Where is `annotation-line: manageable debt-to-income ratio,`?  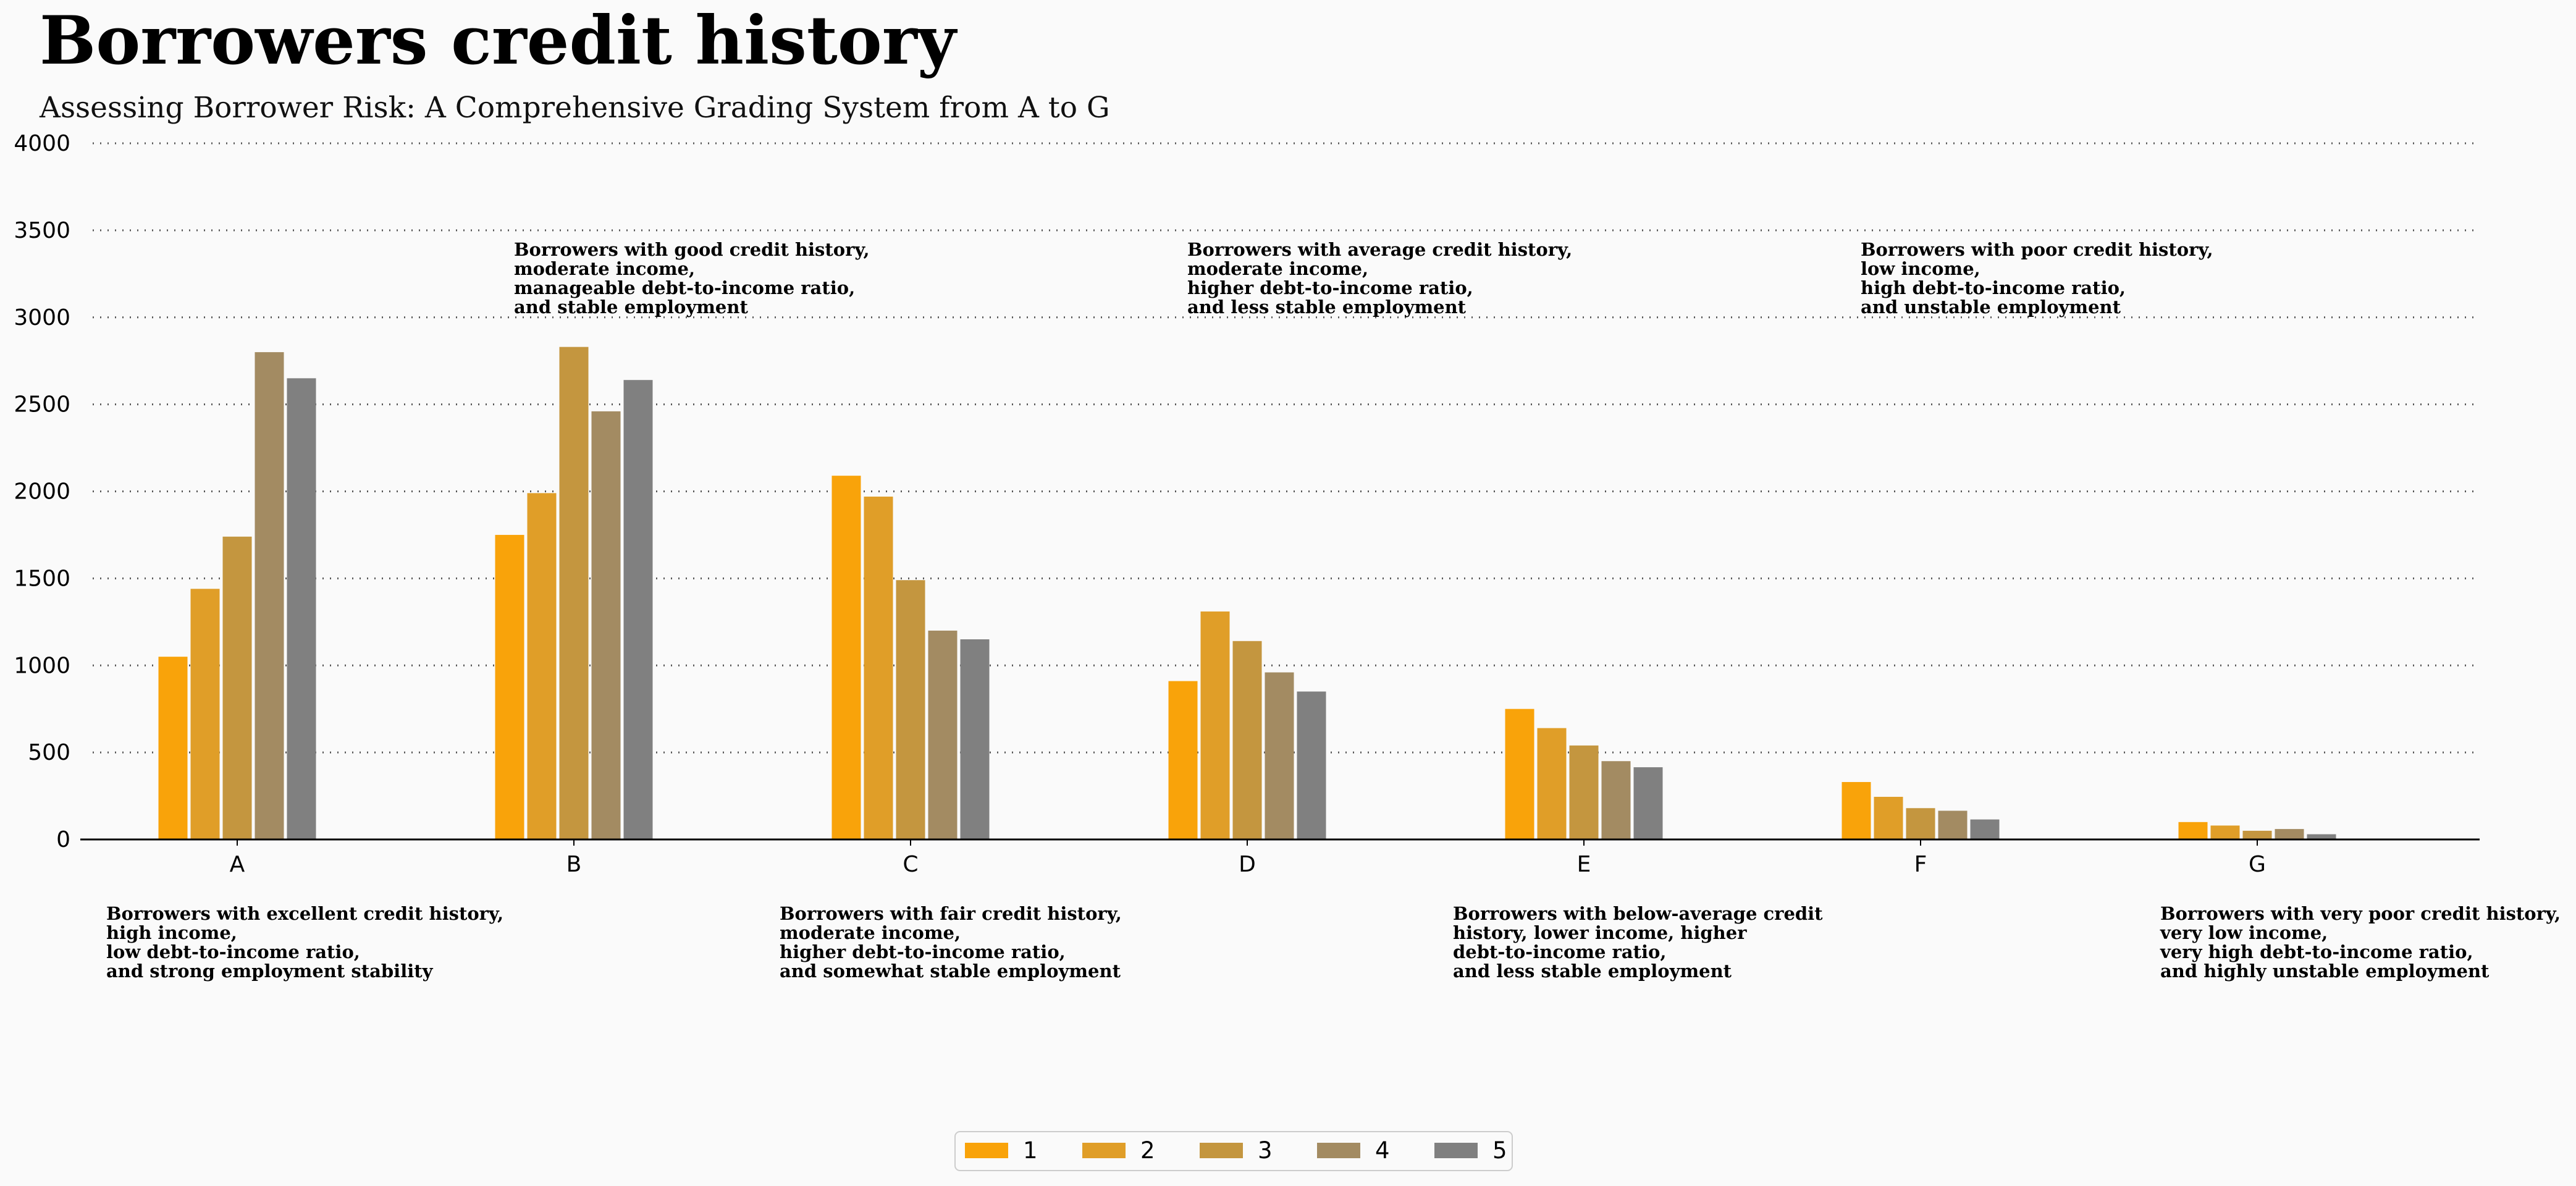
annotation-line: manageable debt-to-income ratio, is located at coordinates (685, 287).